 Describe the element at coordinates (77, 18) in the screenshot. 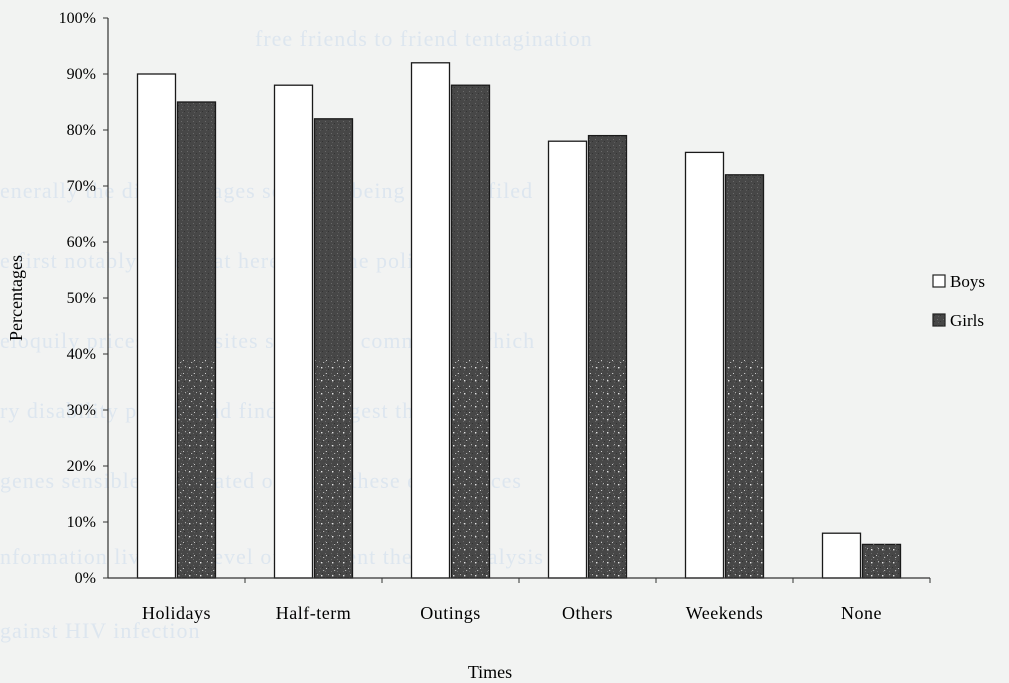

I see `y-tick-label: 100%` at that location.